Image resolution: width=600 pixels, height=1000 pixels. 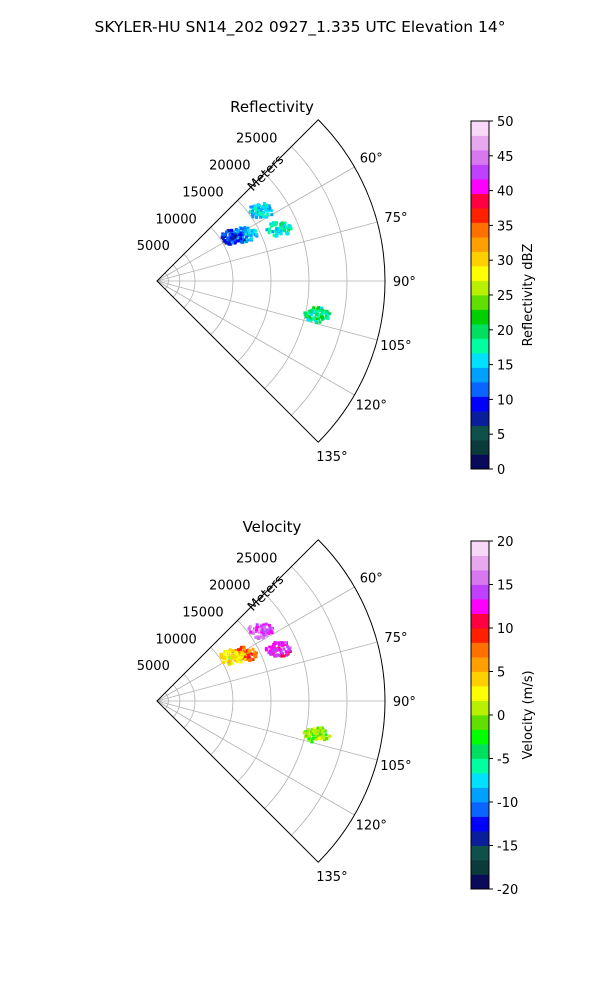 What do you see at coordinates (528, 714) in the screenshot?
I see `colorbar-label: Velocity (m/s)` at bounding box center [528, 714].